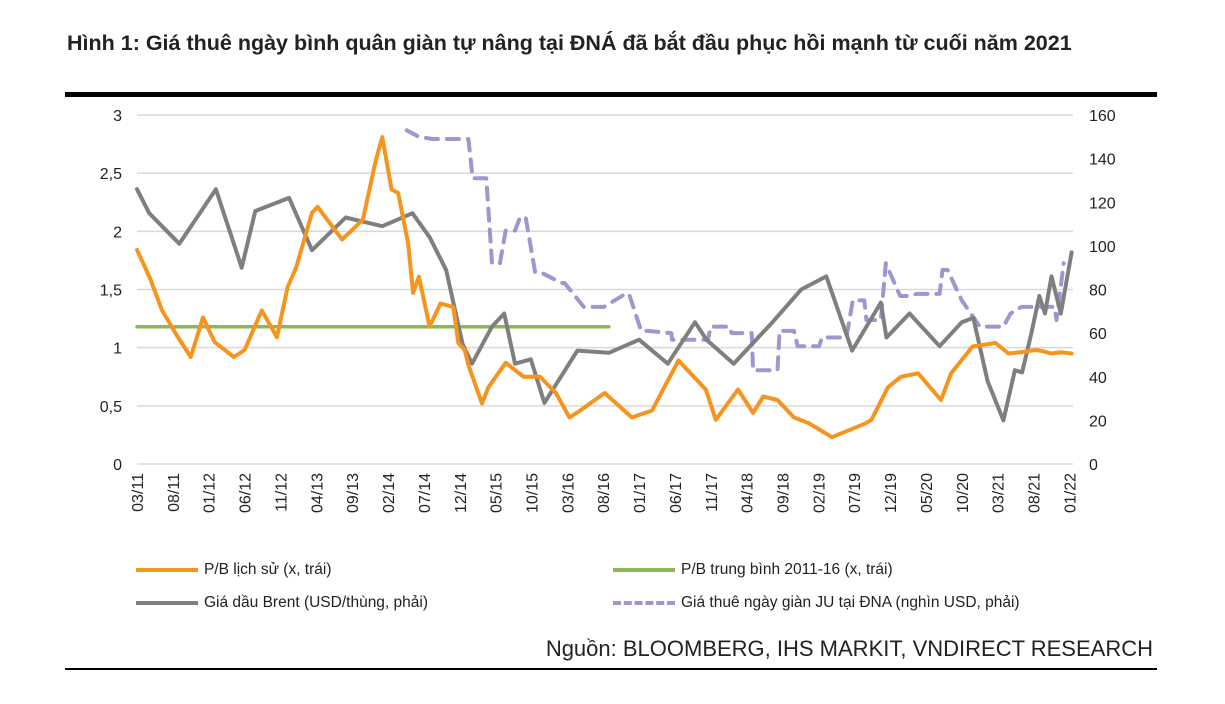 The height and width of the screenshot is (704, 1225). What do you see at coordinates (461, 493) in the screenshot?
I see `x-axis-tick-label: 12/14` at bounding box center [461, 493].